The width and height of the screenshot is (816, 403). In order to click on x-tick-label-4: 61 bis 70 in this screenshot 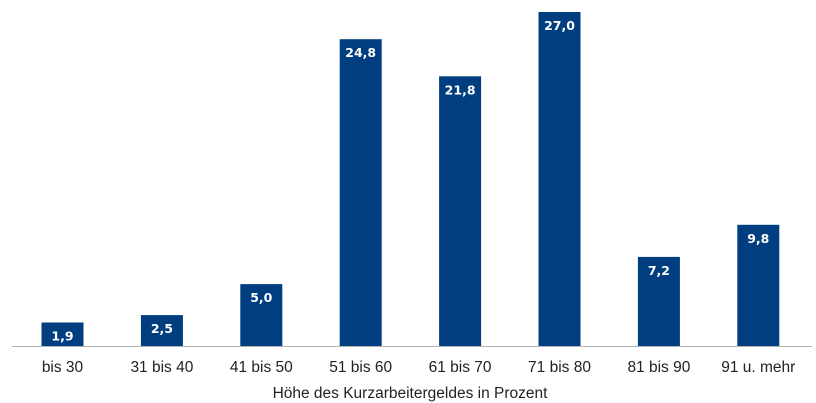, I will do `click(460, 367)`.